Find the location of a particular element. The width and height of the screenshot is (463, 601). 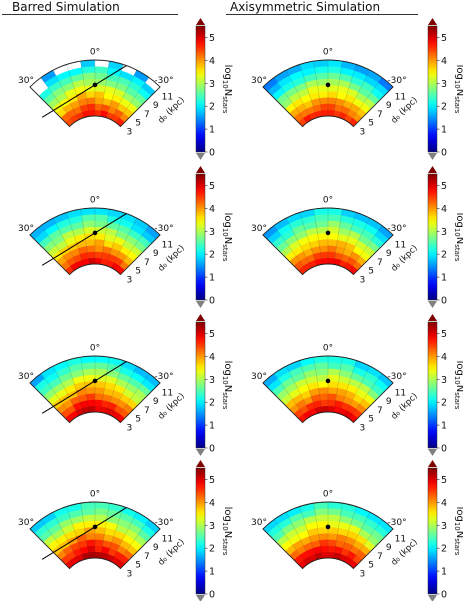

barred-title-rule is located at coordinates (90, 14).